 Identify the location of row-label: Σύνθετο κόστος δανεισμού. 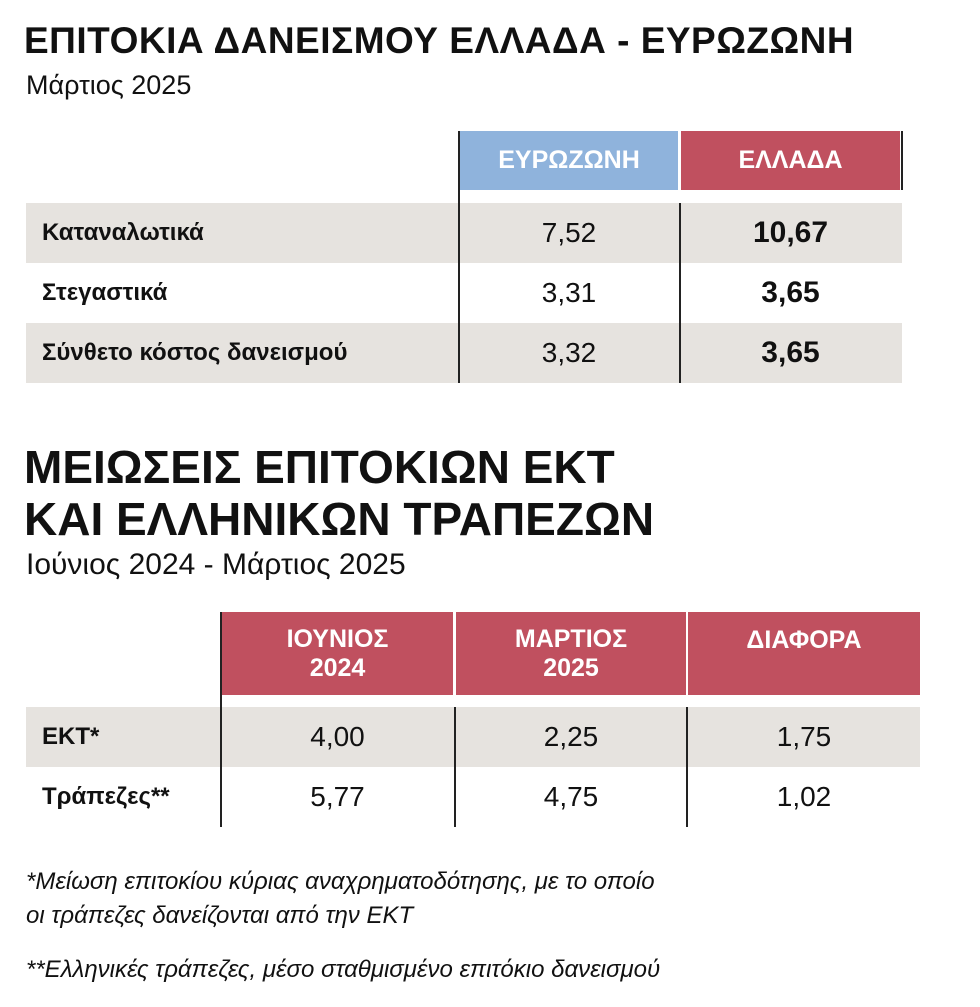
(195, 352).